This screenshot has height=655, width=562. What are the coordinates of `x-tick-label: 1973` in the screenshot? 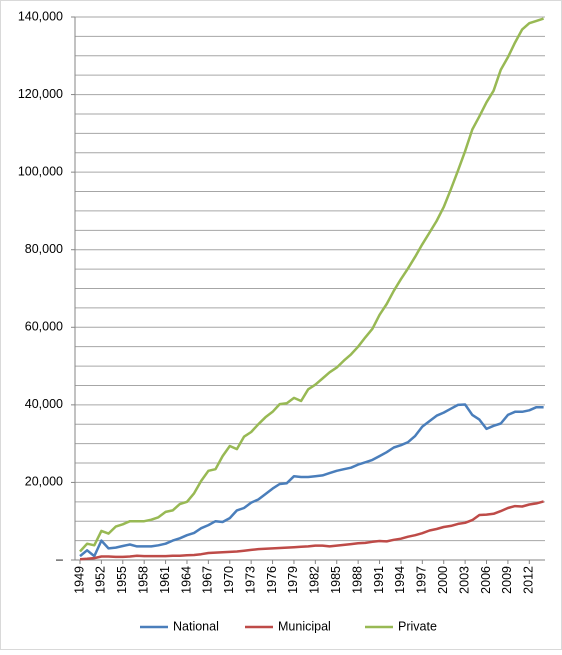 It's located at (250, 580).